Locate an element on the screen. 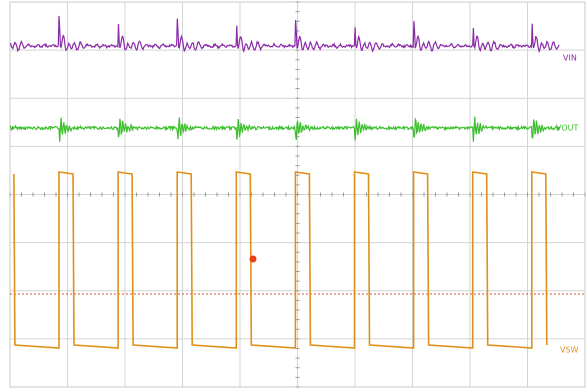 Image resolution: width=587 pixels, height=390 pixels. trace-label: VSW is located at coordinates (569, 350).